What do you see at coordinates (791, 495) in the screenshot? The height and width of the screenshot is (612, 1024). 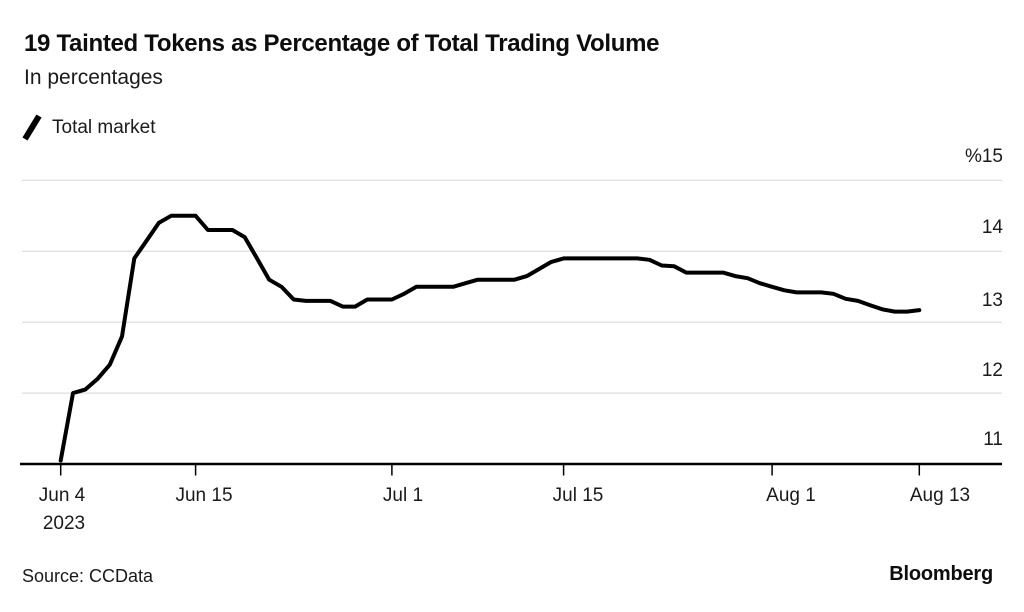 I see `x-axis-label-aug1: Aug 1` at bounding box center [791, 495].